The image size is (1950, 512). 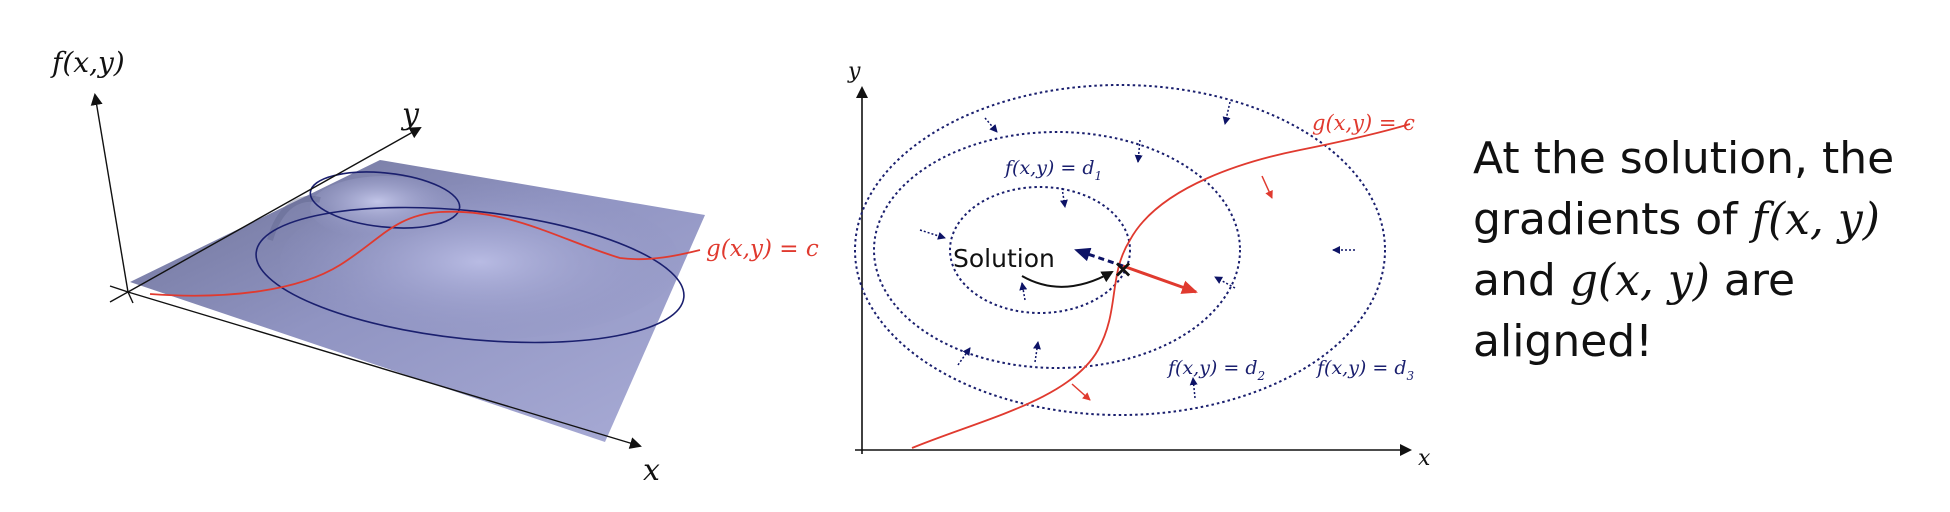 What do you see at coordinates (1815, 219) in the screenshot?
I see `caption-f-math: f(x, y)` at bounding box center [1815, 219].